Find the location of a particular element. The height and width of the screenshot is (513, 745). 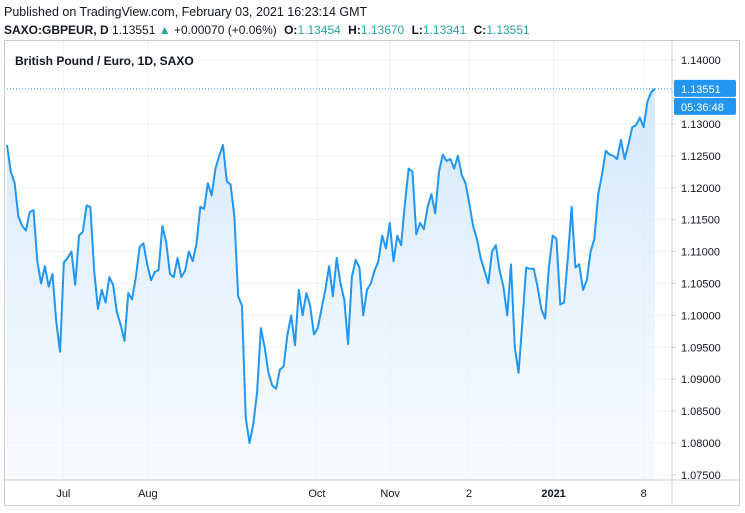

symbol-label: SAXO:GBPEUR, D is located at coordinates (56, 30).